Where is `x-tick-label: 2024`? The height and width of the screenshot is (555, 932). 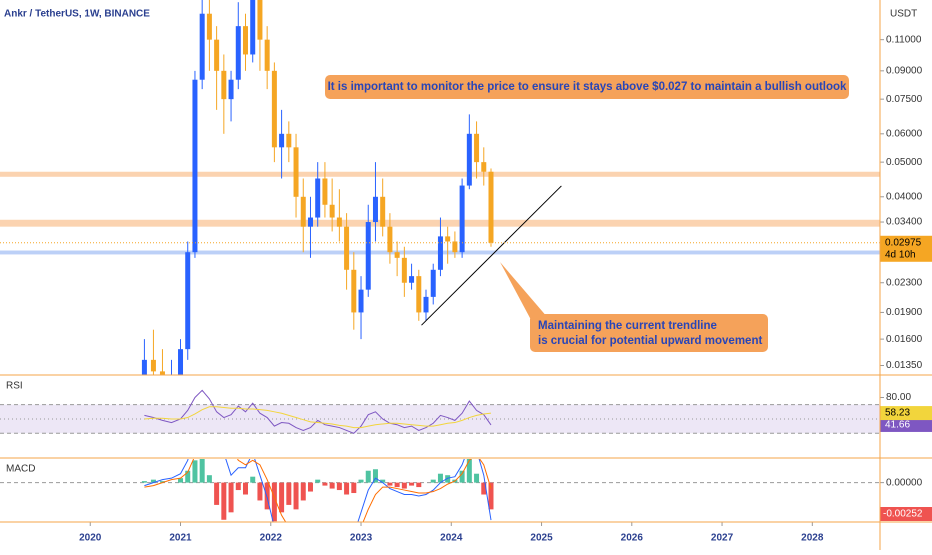
x-tick-label: 2024 is located at coordinates (451, 538).